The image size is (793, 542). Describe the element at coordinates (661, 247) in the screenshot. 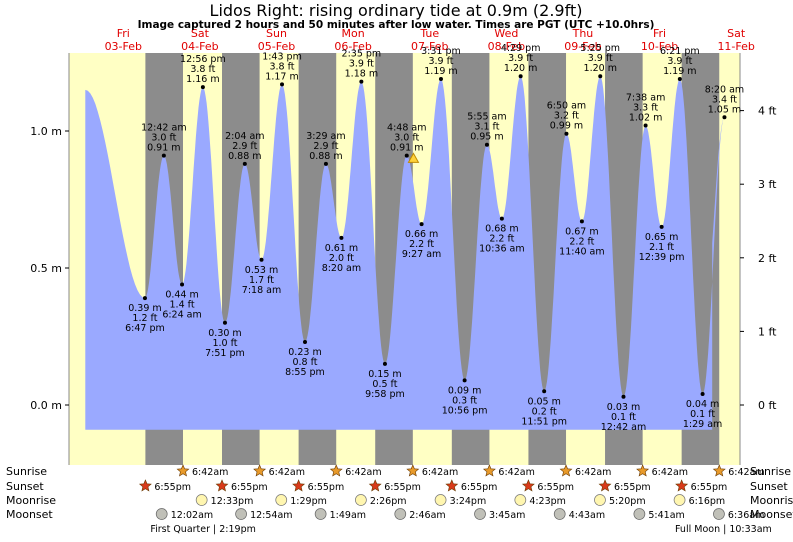

I see `tide-extremum-label: 2.1 ft` at that location.